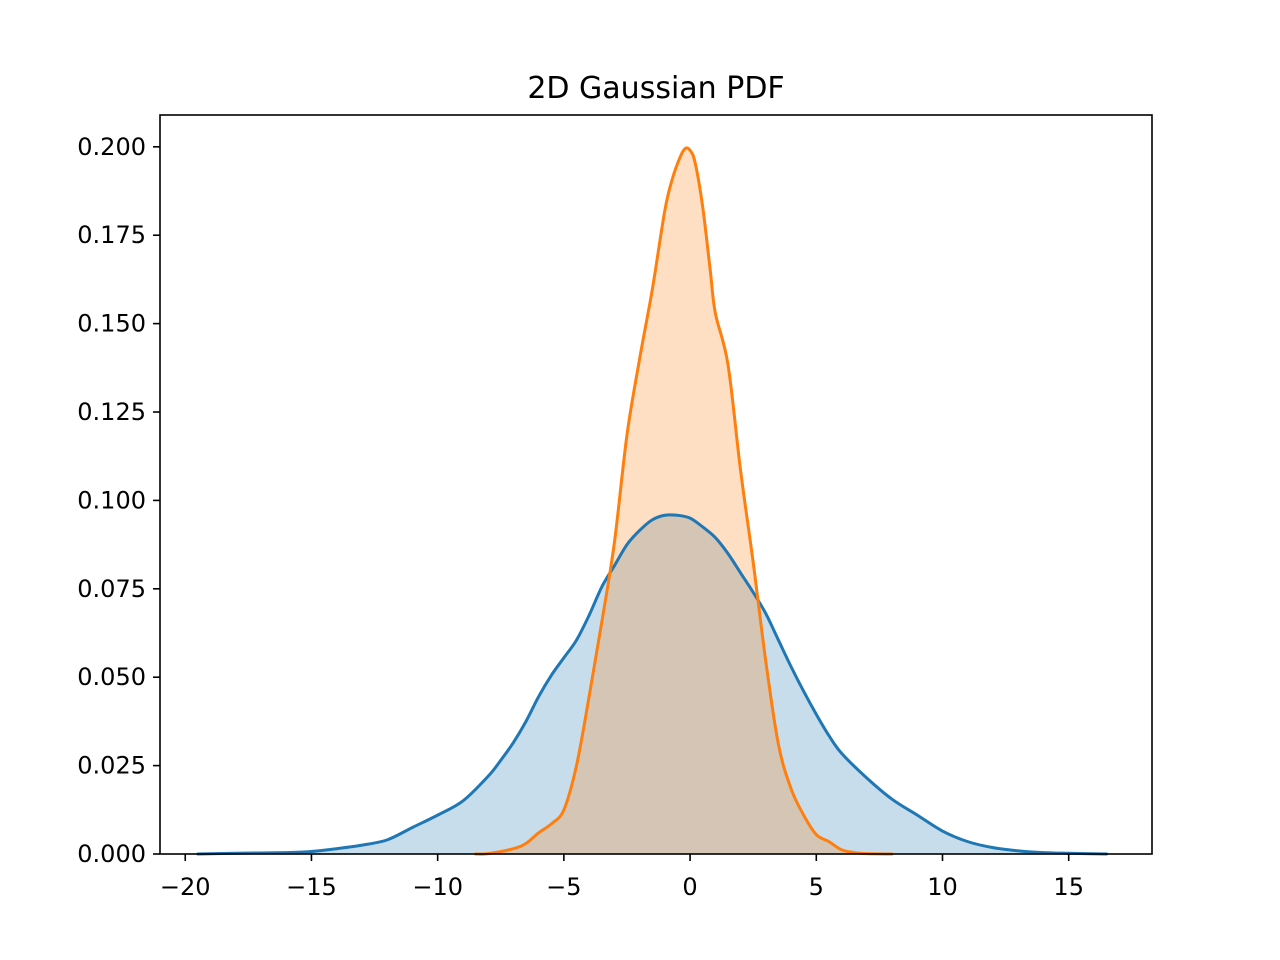 This screenshot has height=960, width=1280. Describe the element at coordinates (111, 589) in the screenshot. I see `y-tick-label: 0.075` at that location.